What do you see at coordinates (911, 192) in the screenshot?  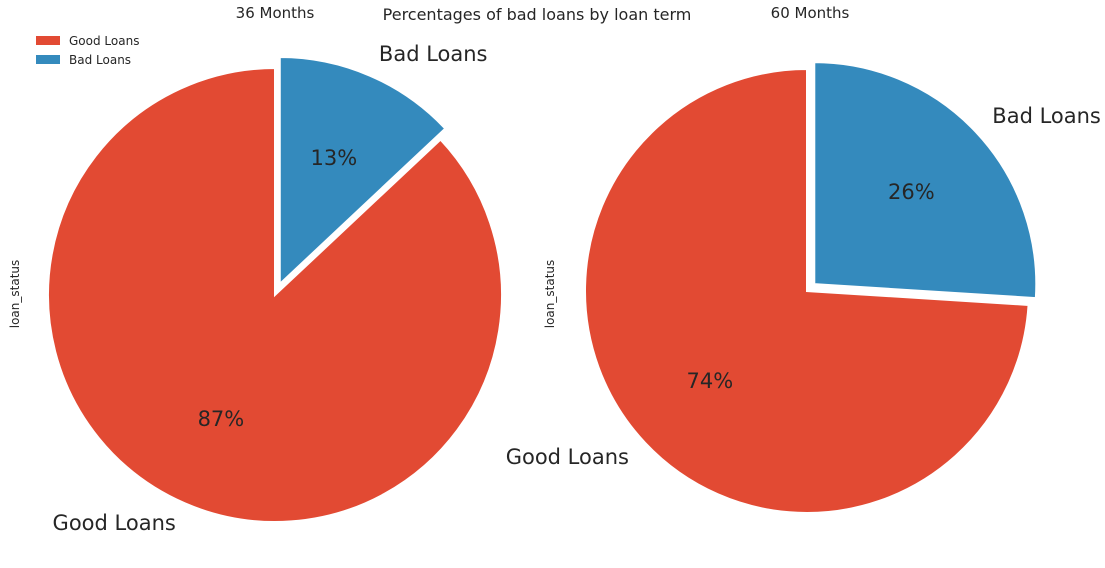 I see `pie-value-label-bad-loans: 26%` at bounding box center [911, 192].